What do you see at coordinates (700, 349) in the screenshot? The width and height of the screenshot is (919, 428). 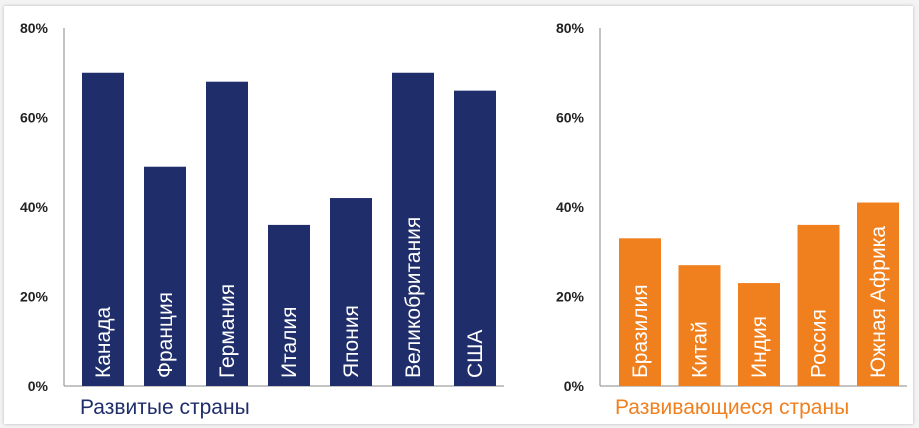 I see `bar-category-label: Китай` at bounding box center [700, 349].